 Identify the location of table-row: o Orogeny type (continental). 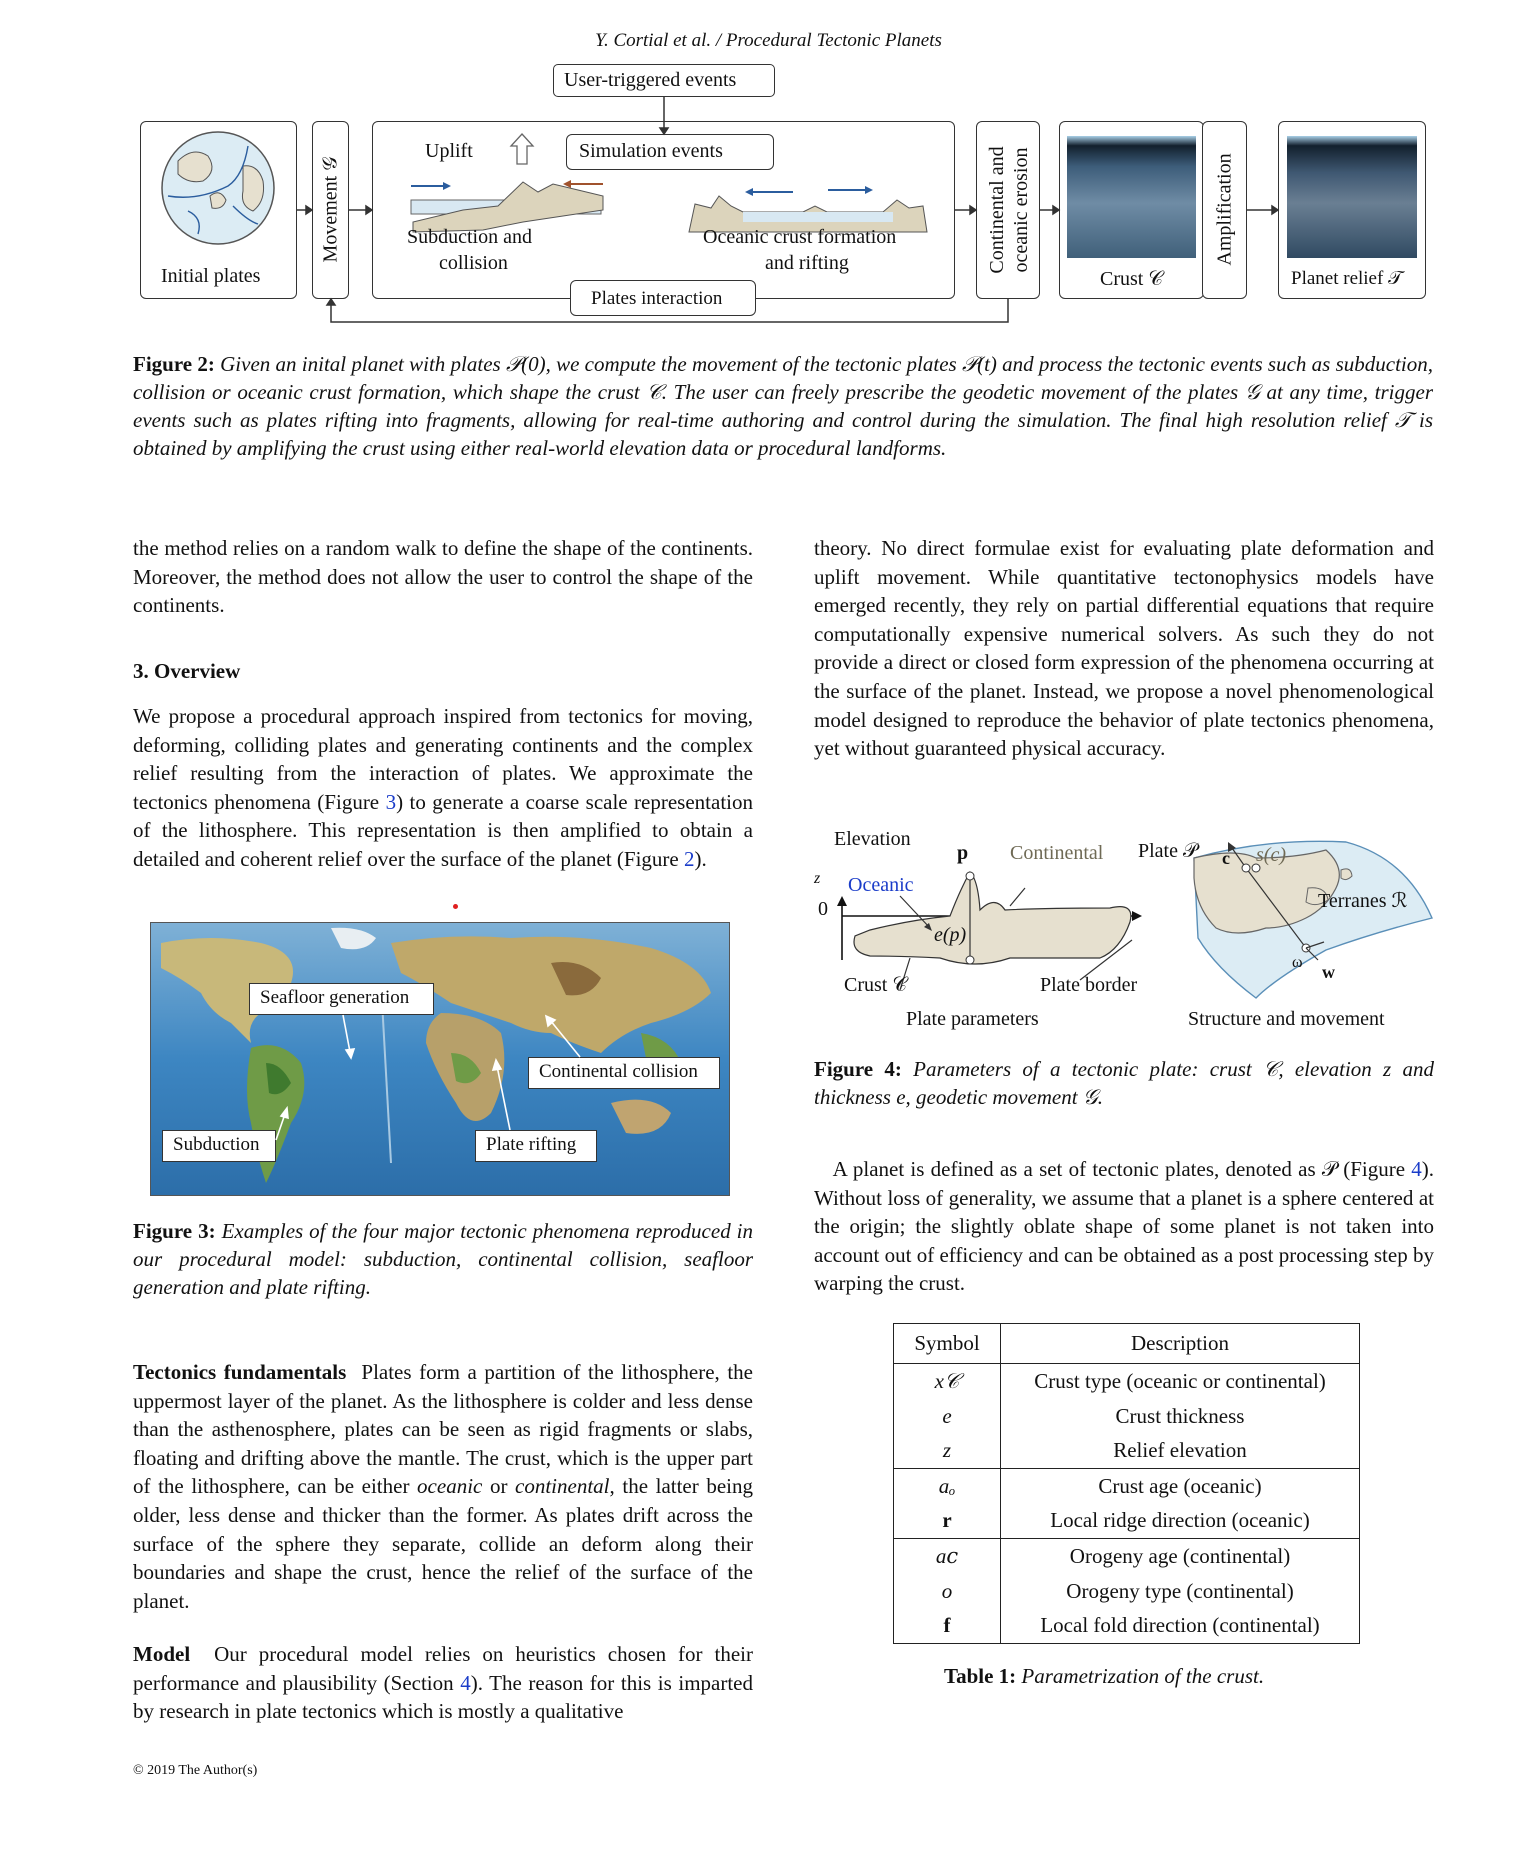
(1126, 1591).